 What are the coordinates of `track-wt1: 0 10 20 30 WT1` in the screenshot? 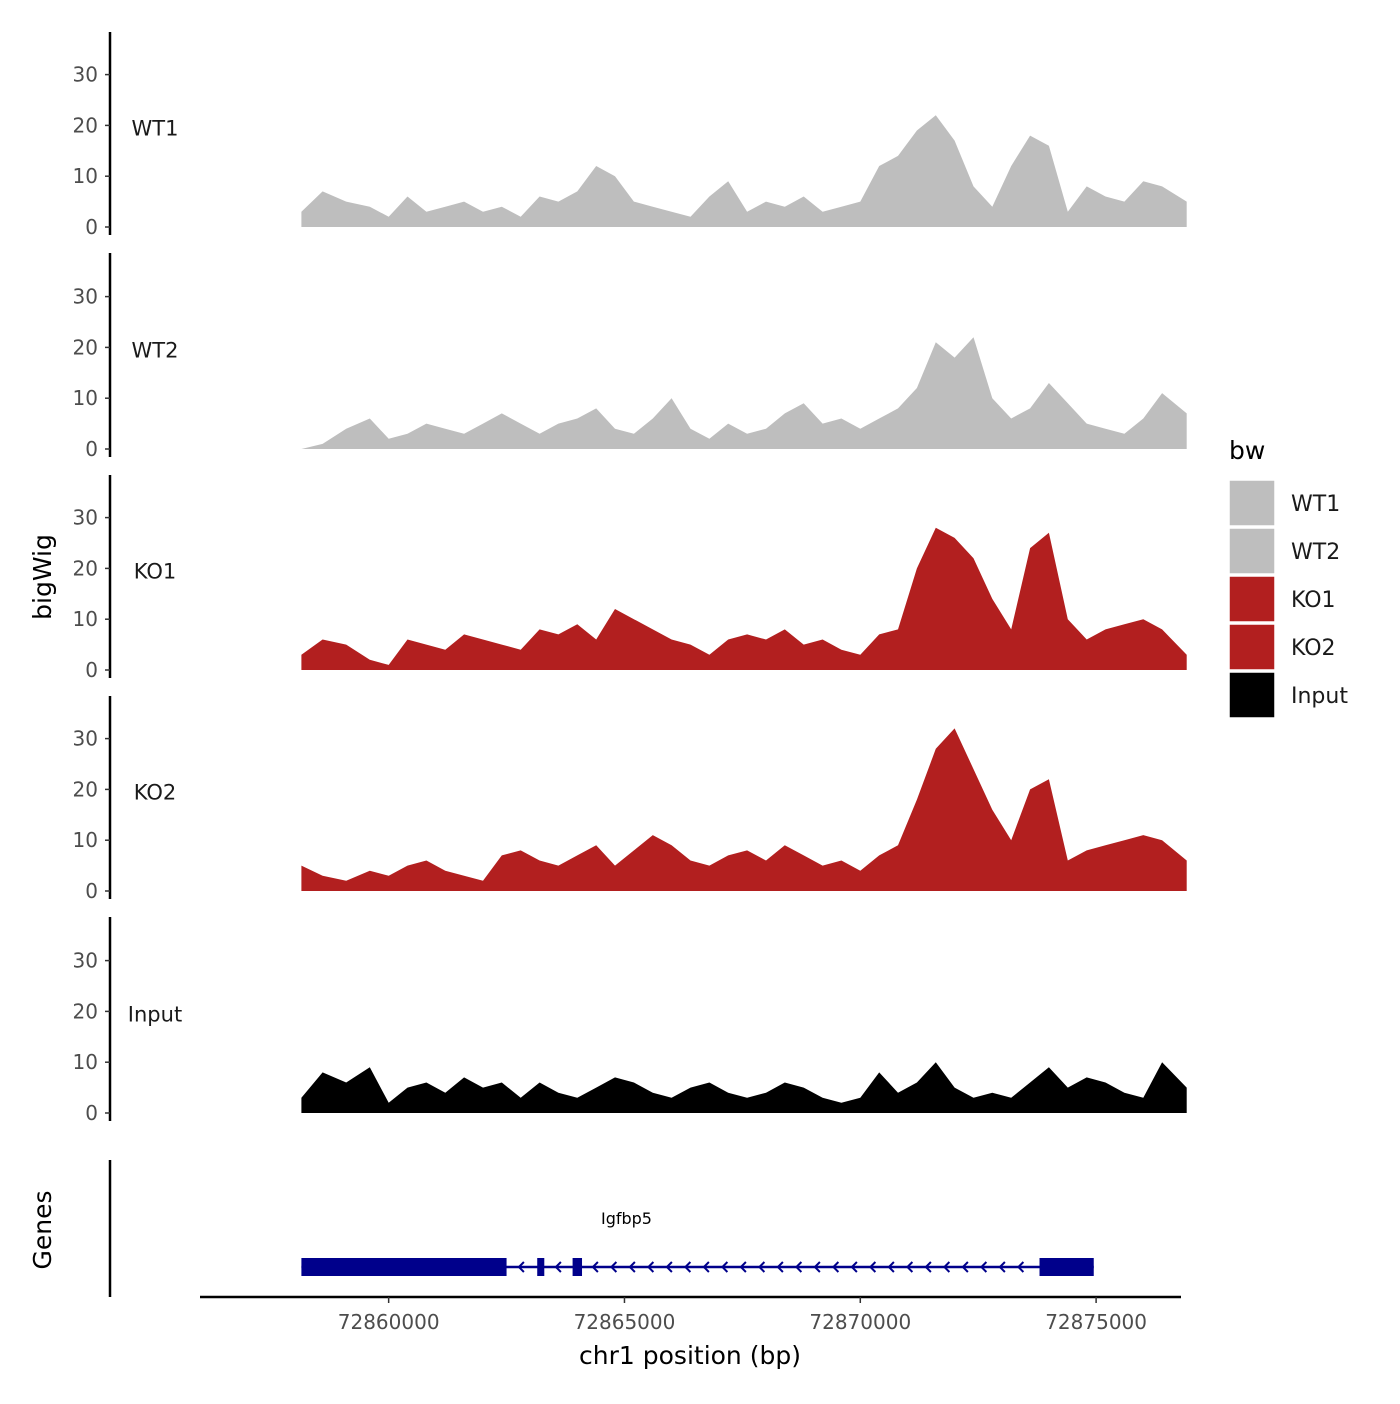 It's located at (630, 135).